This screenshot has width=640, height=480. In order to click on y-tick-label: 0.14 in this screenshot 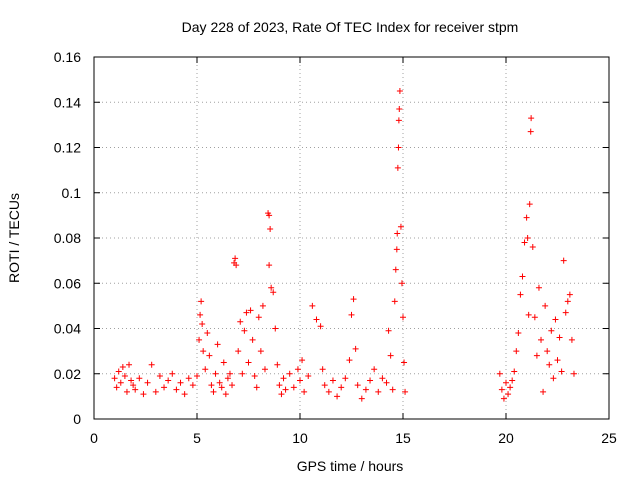, I will do `click(67, 102)`.